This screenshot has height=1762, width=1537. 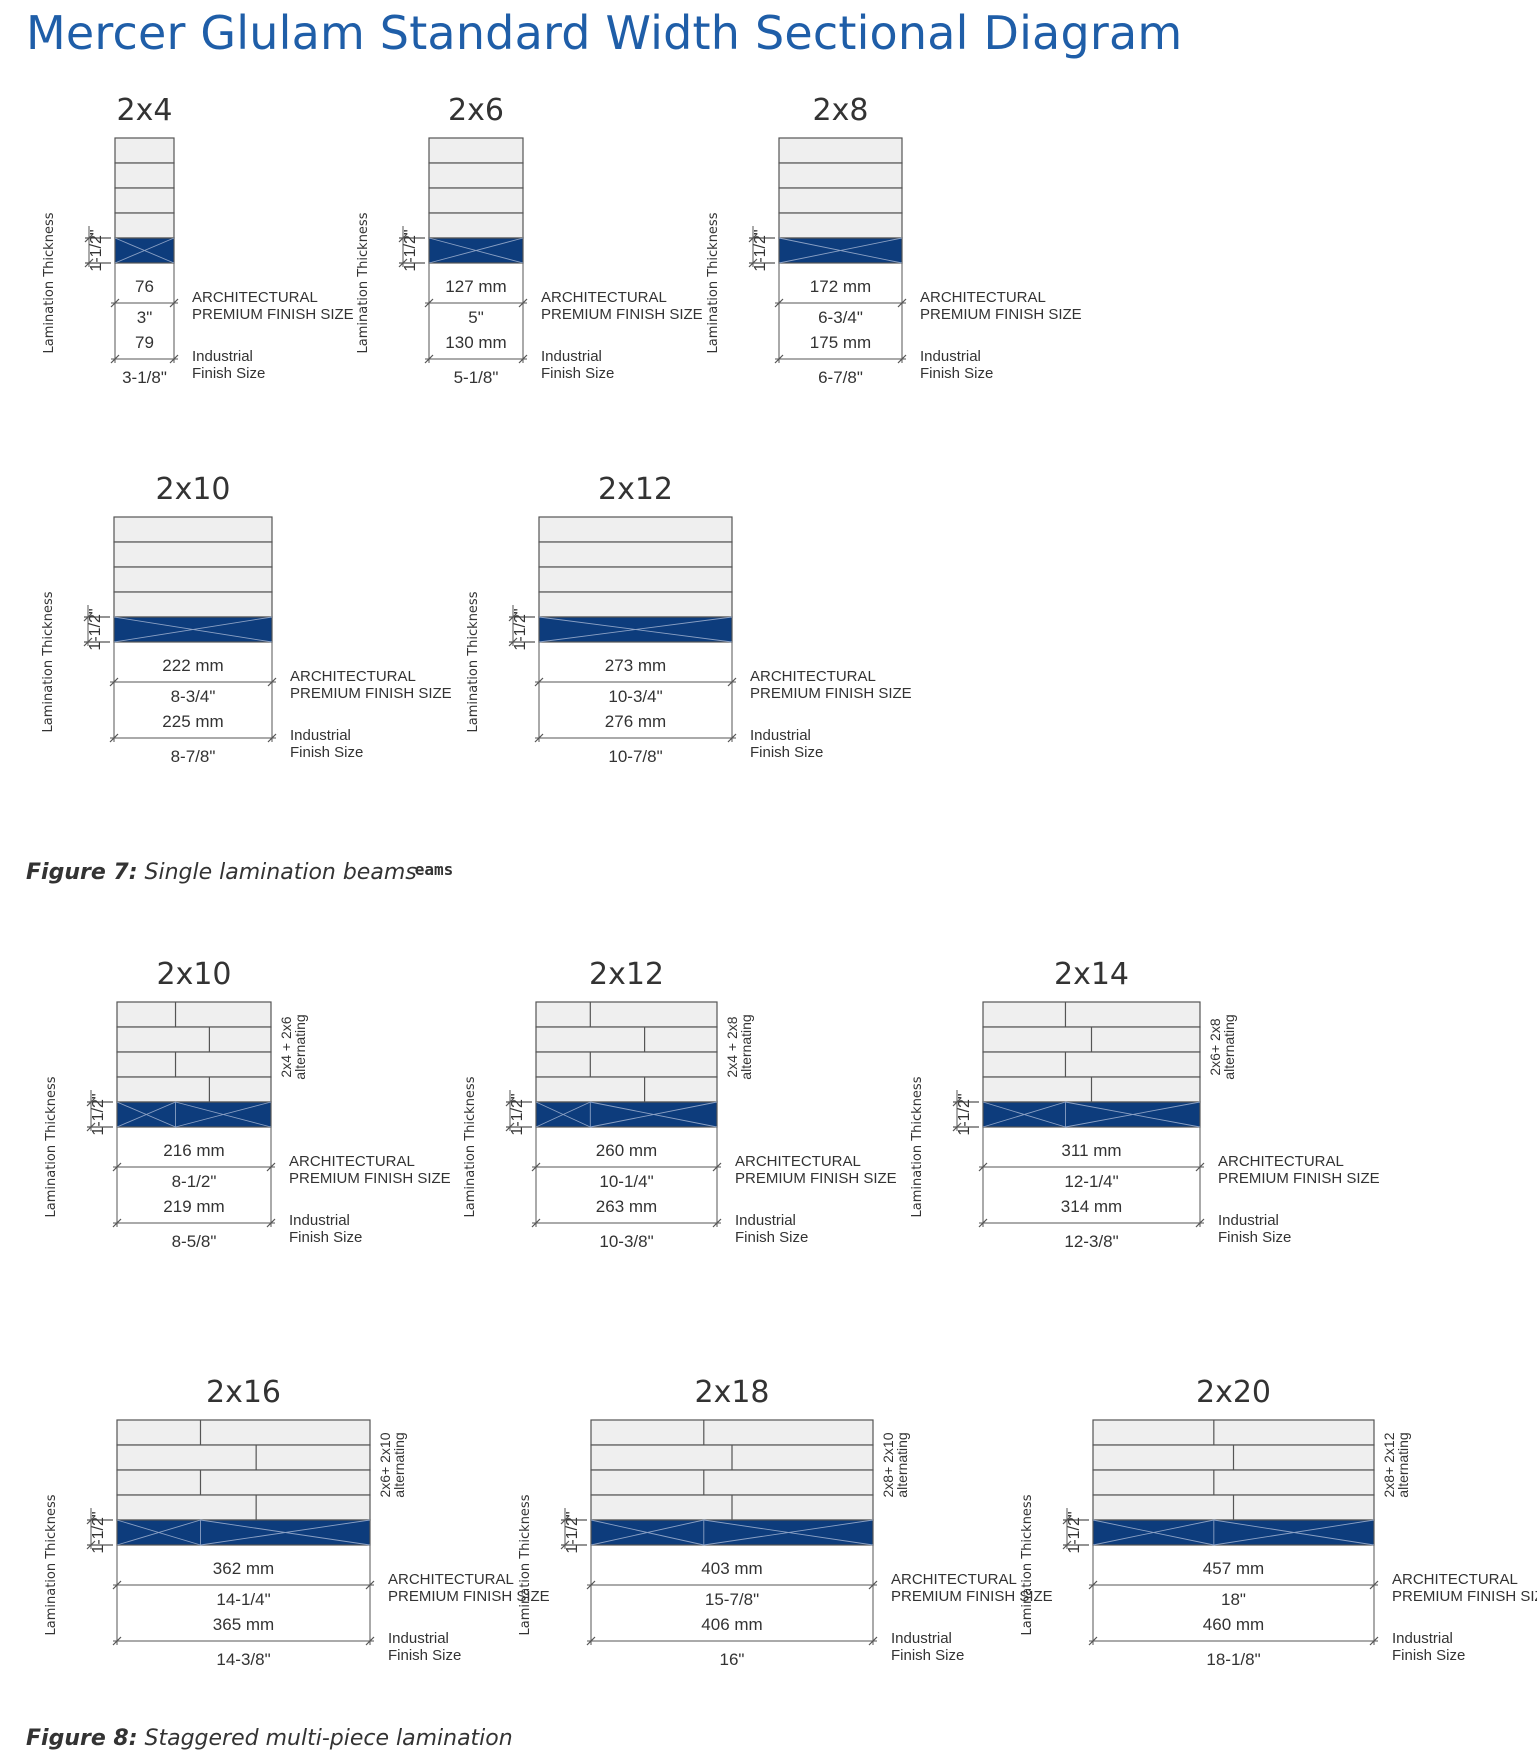 What do you see at coordinates (731, 1624) in the screenshot?
I see `industrial-width-mm: 406 mm` at bounding box center [731, 1624].